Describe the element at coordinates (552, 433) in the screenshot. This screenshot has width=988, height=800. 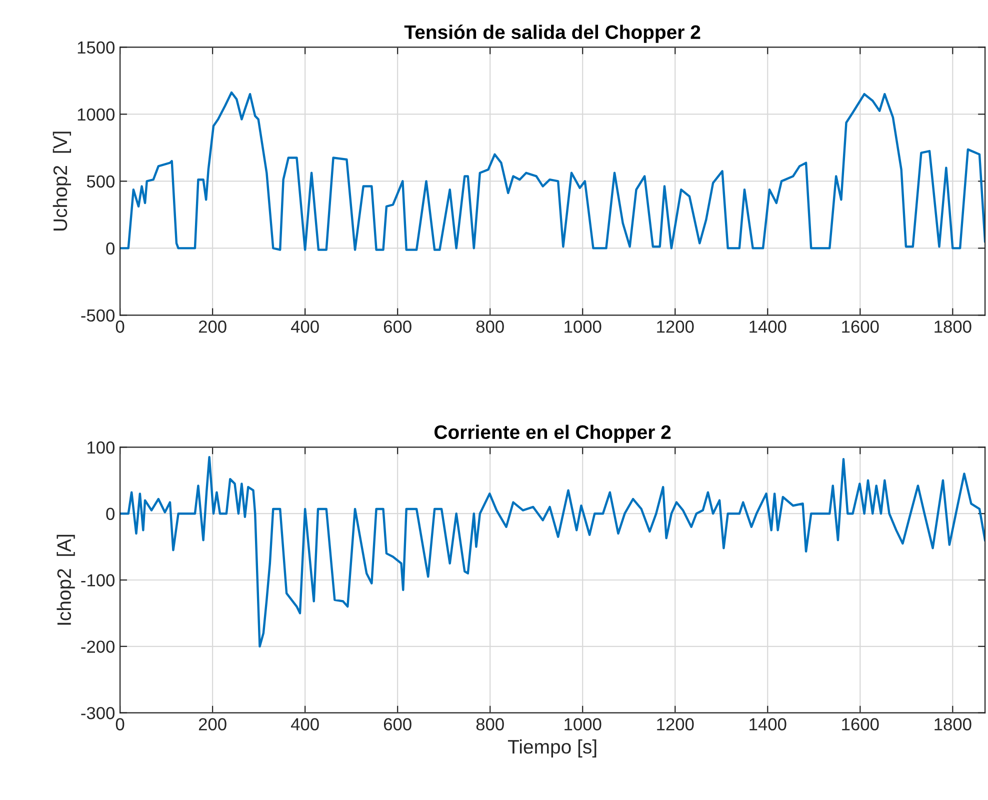
I see `chart-title: Corriente en el Chopper 2` at that location.